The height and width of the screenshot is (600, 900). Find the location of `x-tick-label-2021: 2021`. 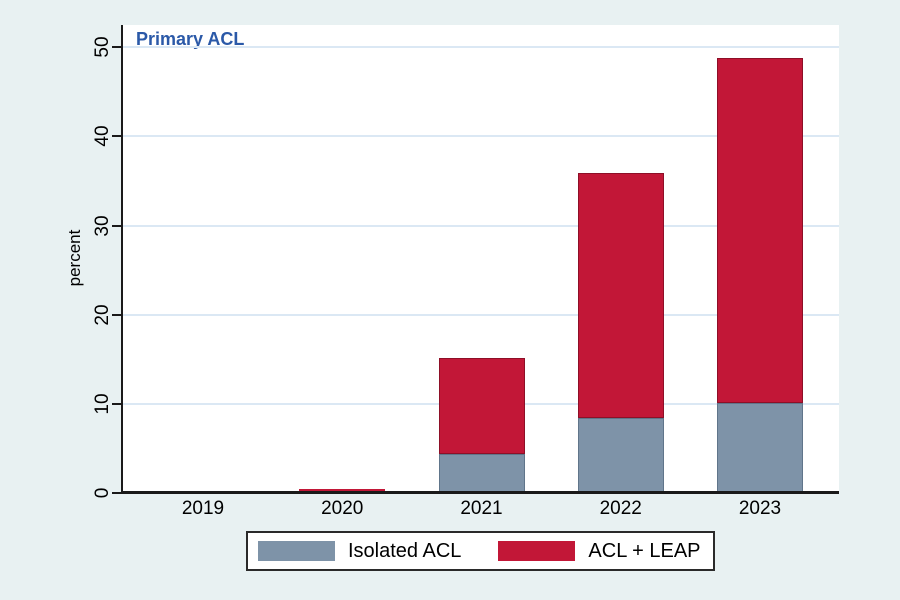

x-tick-label-2021: 2021 is located at coordinates (481, 508).